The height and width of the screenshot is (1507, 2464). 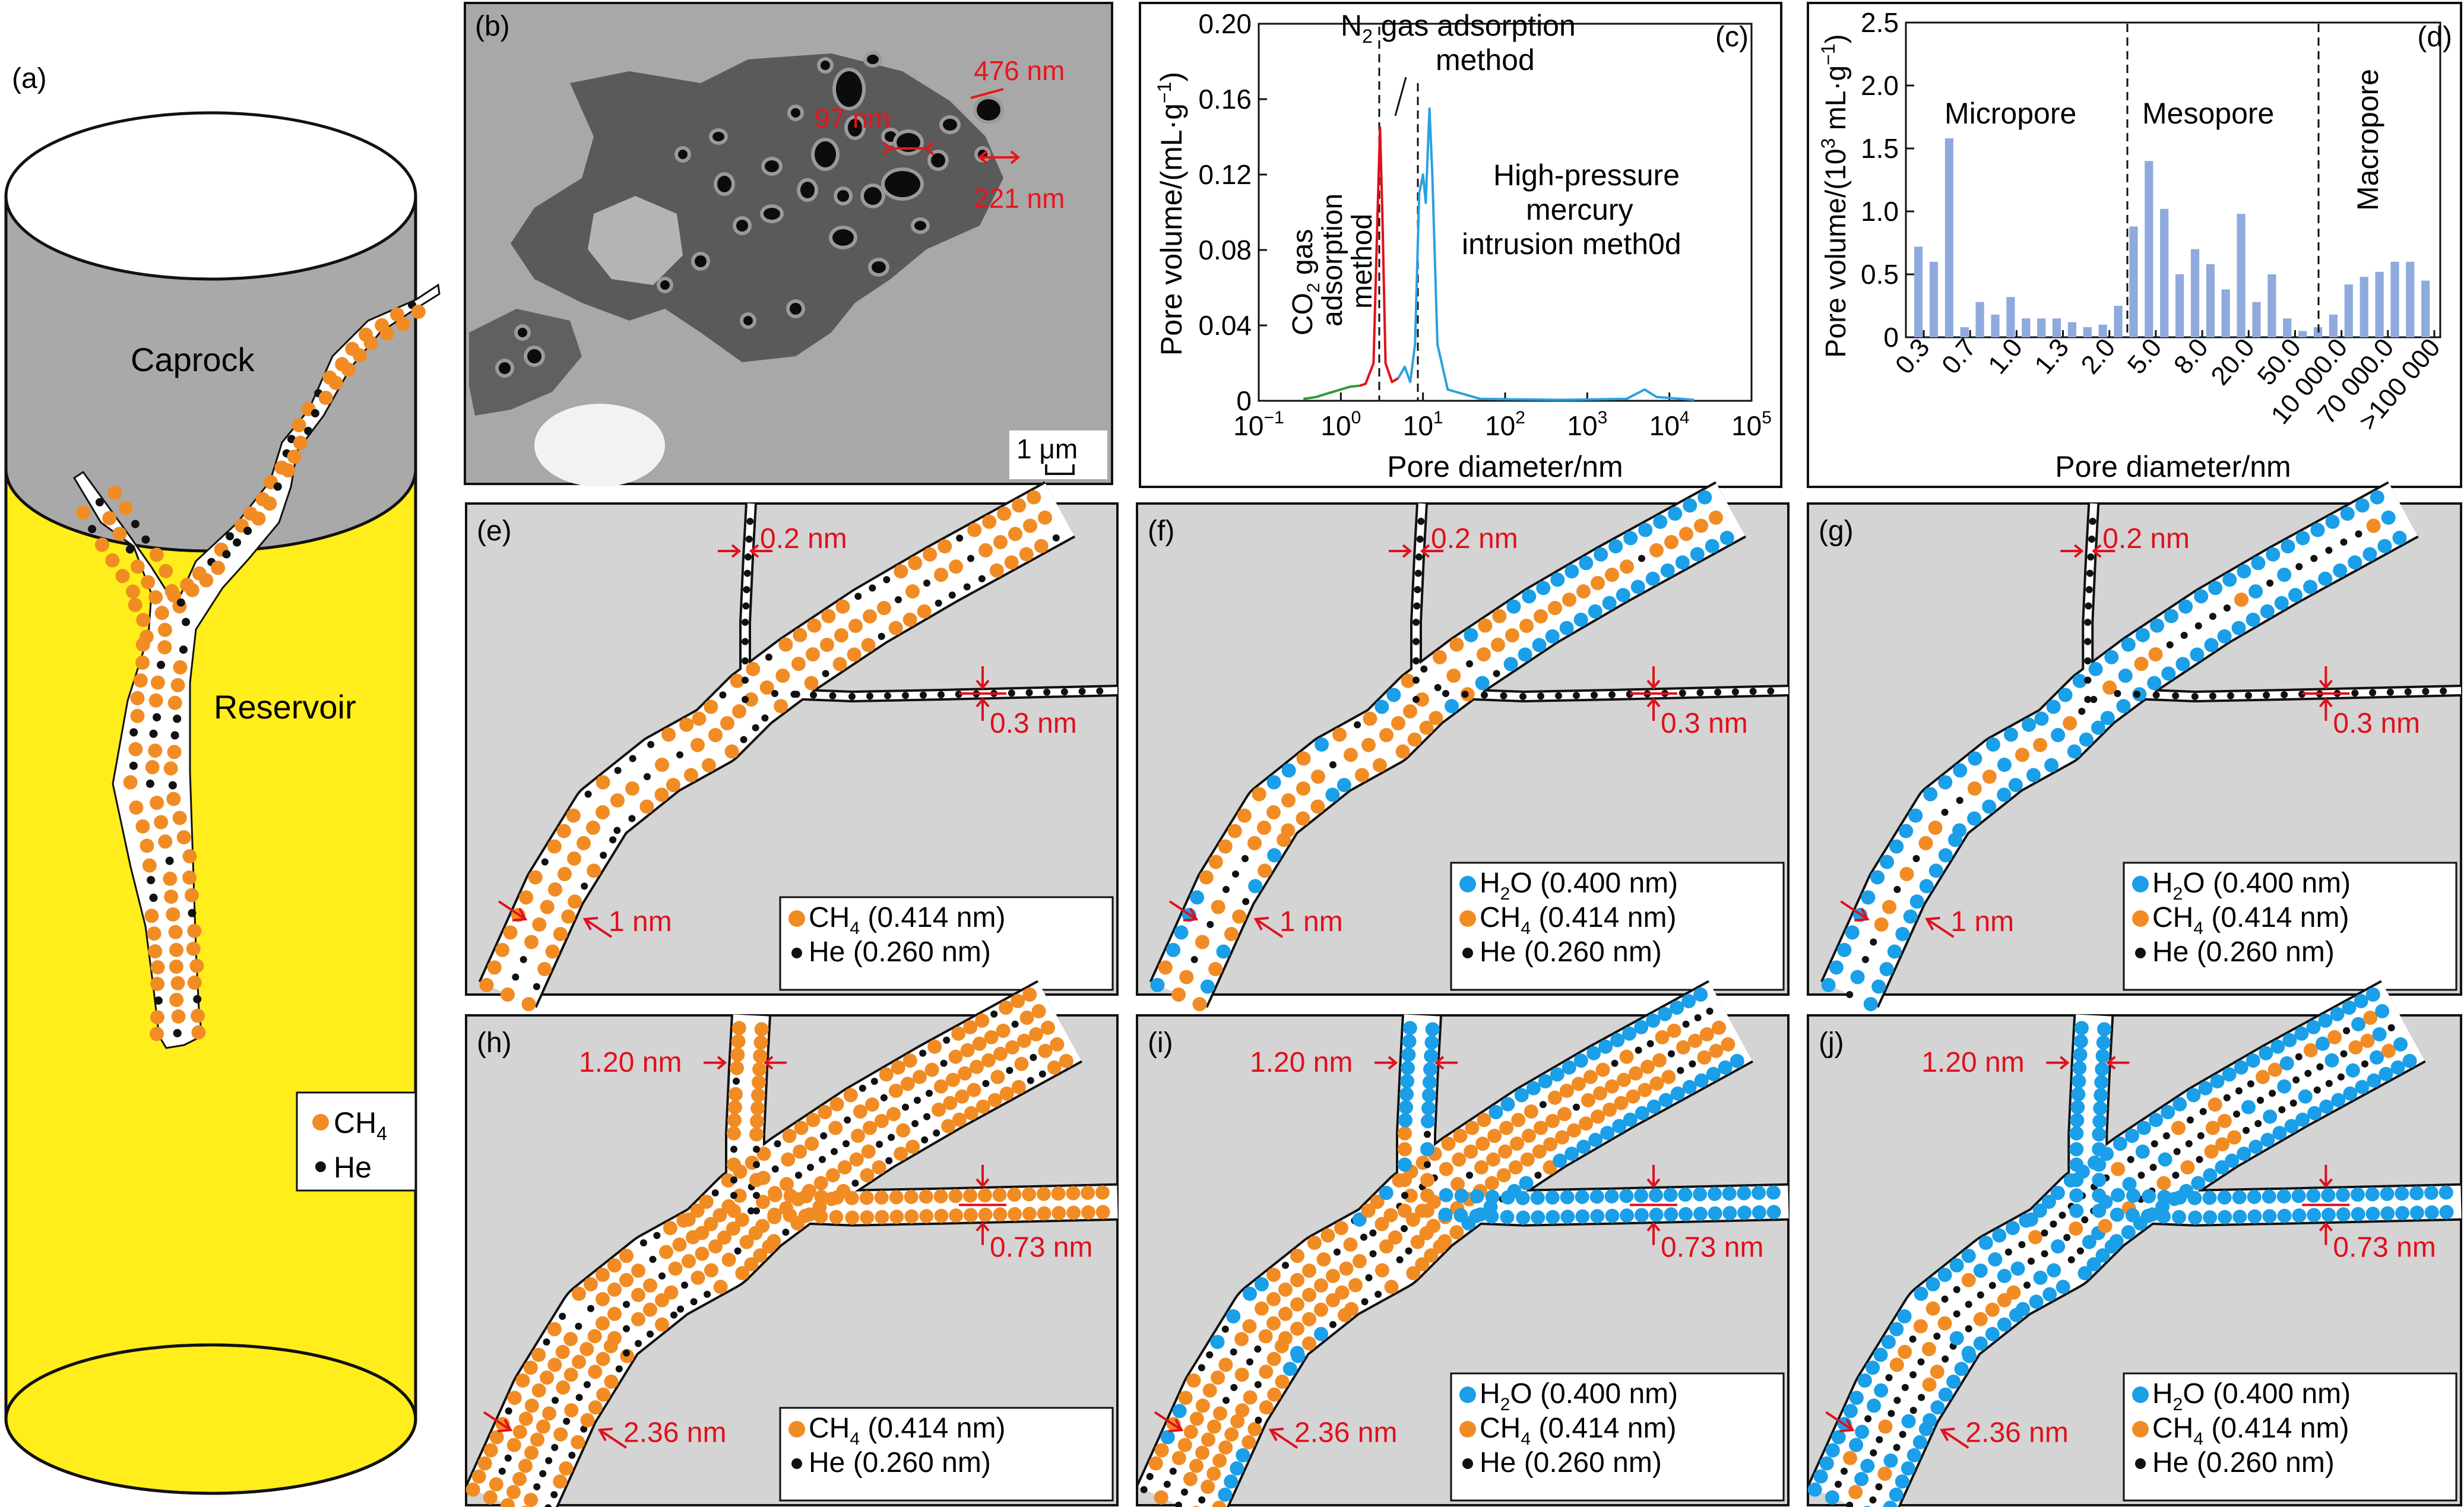 I want to click on ytick-label: 0.5, so click(x=1880, y=274).